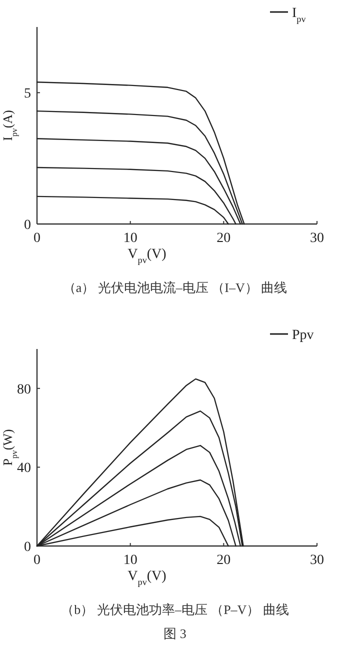  I want to click on legend-label: Ppv, so click(303, 335).